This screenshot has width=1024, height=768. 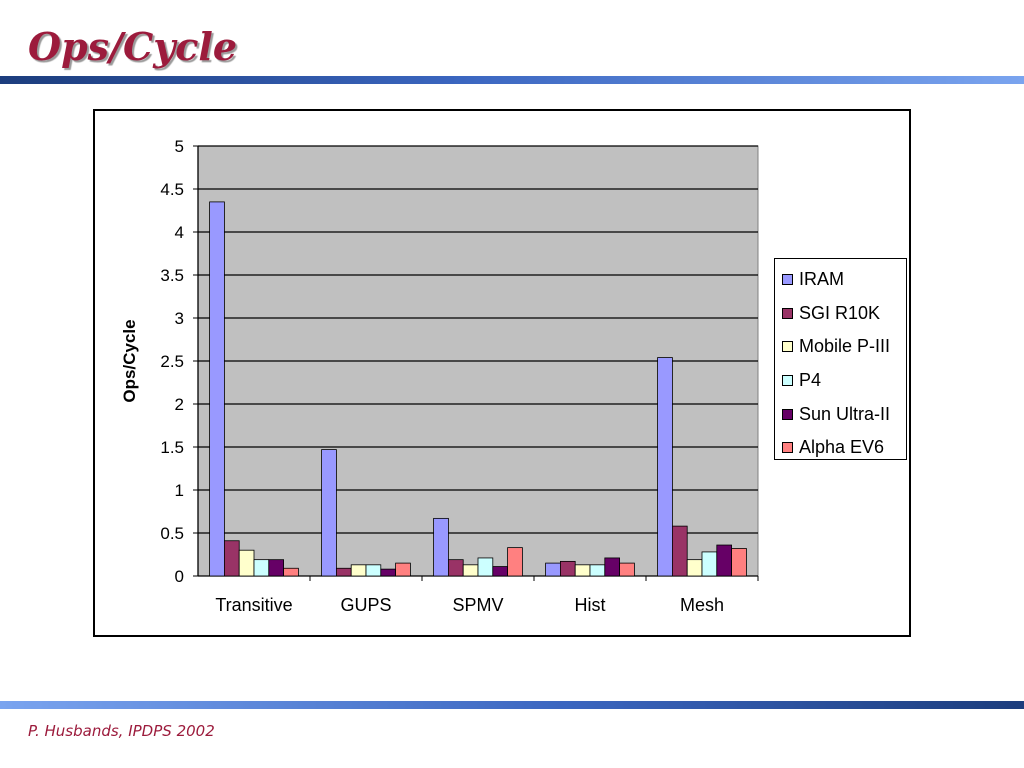 What do you see at coordinates (821, 279) in the screenshot?
I see `legend-label: IRAM` at bounding box center [821, 279].